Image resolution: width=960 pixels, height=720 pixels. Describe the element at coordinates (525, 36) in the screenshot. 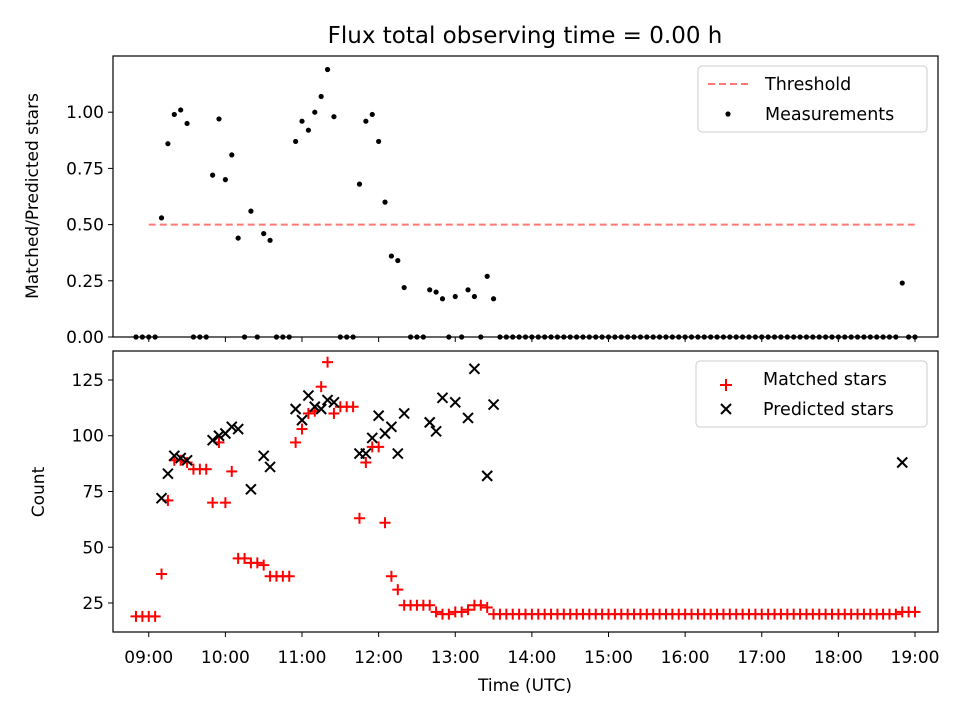

I see `chart-title: Flux total observing time = 0.00 h` at that location.